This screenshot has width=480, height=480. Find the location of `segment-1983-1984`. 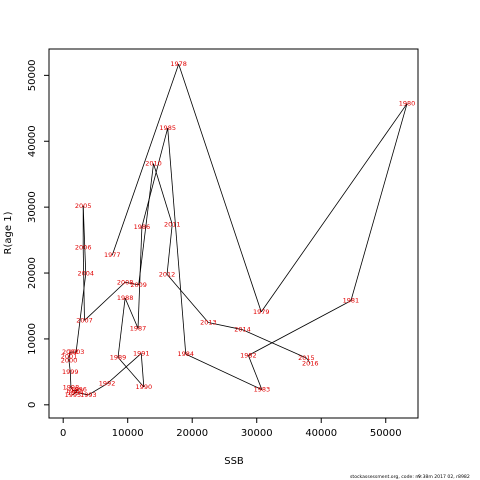

segment-1983-1984 is located at coordinates (224, 372).